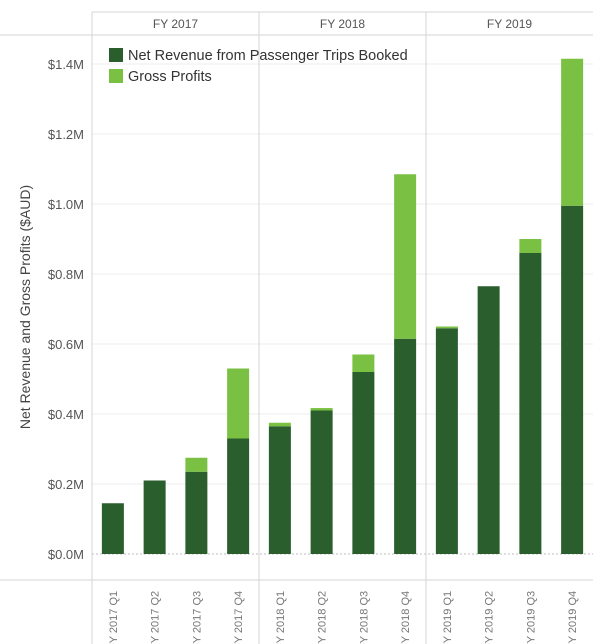 The width and height of the screenshot is (593, 644). I want to click on x-category-label: FY 2018 Q2, so click(323, 617).